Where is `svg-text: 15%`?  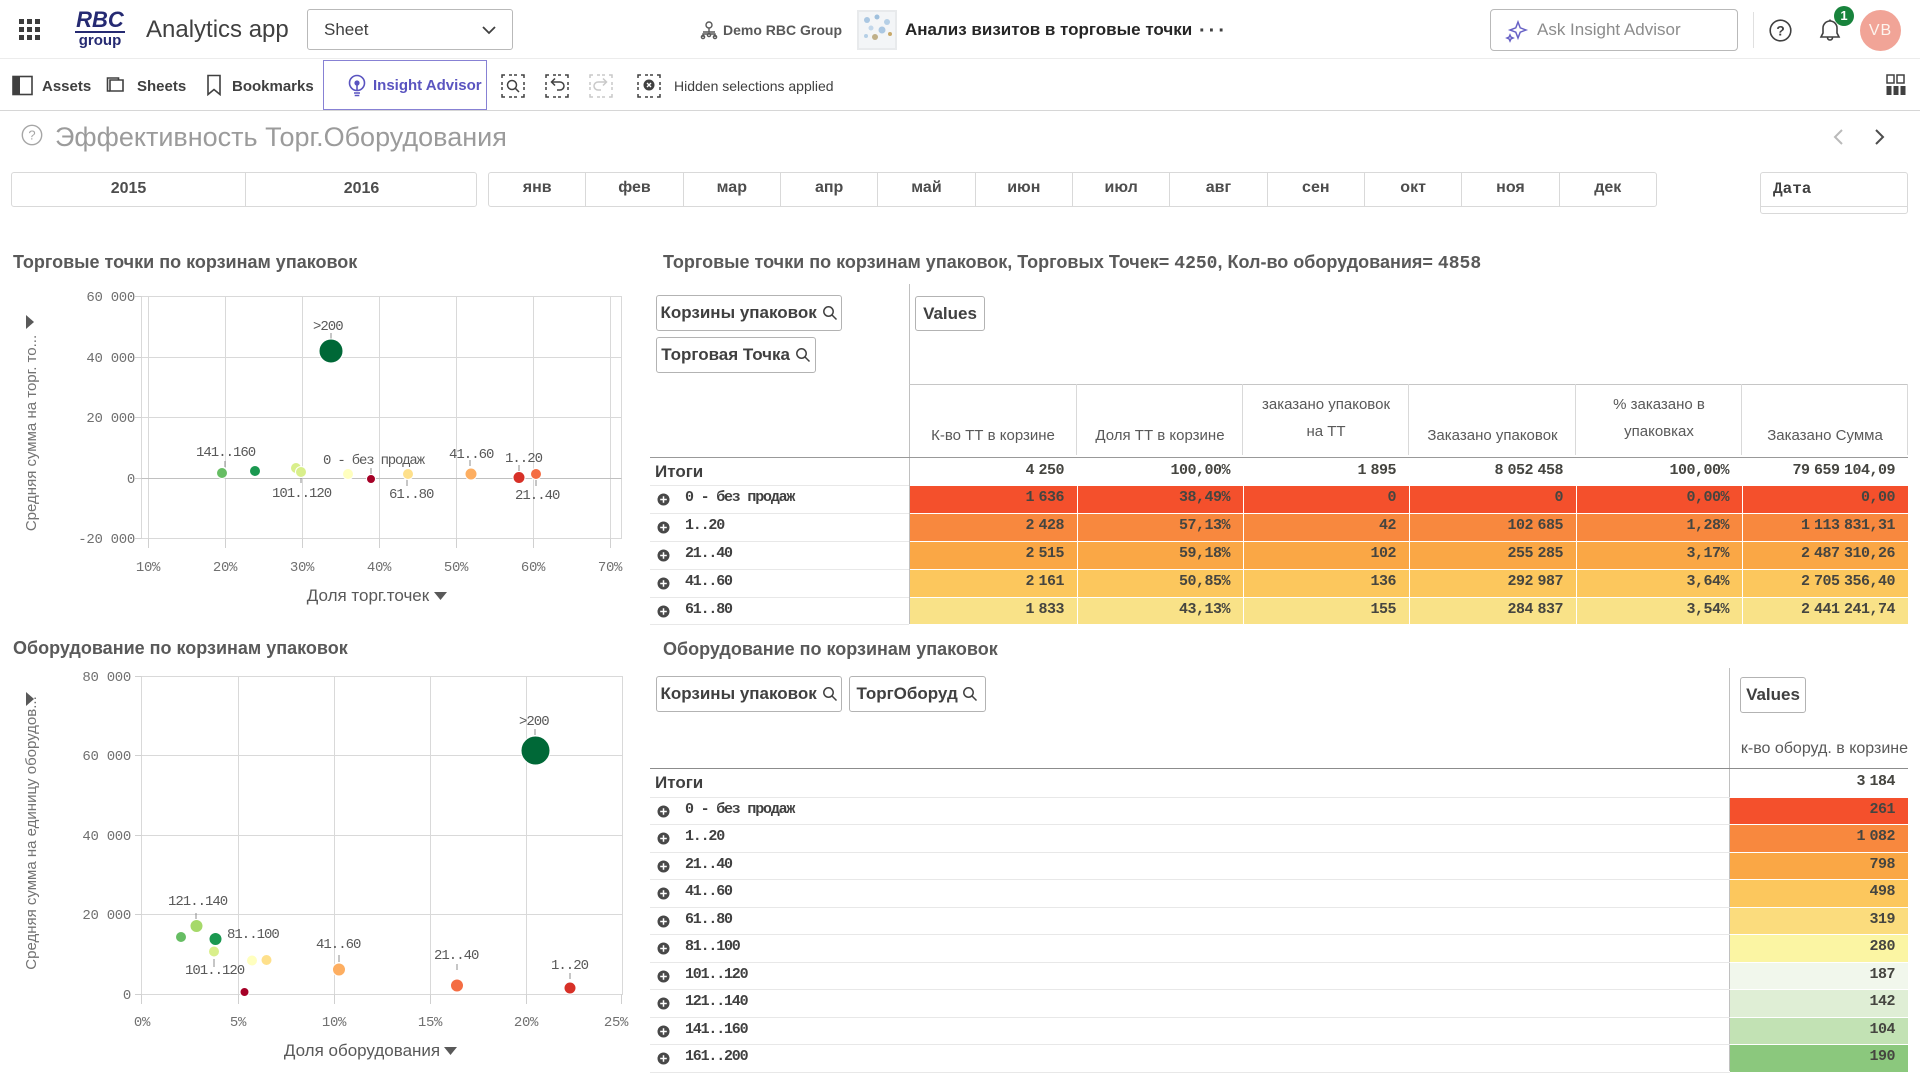
svg-text: 15% is located at coordinates (430, 1023).